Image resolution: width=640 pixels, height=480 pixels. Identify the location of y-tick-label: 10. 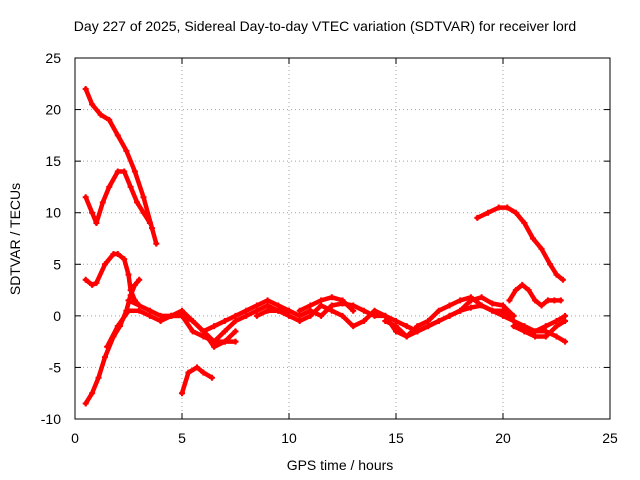
(53, 213).